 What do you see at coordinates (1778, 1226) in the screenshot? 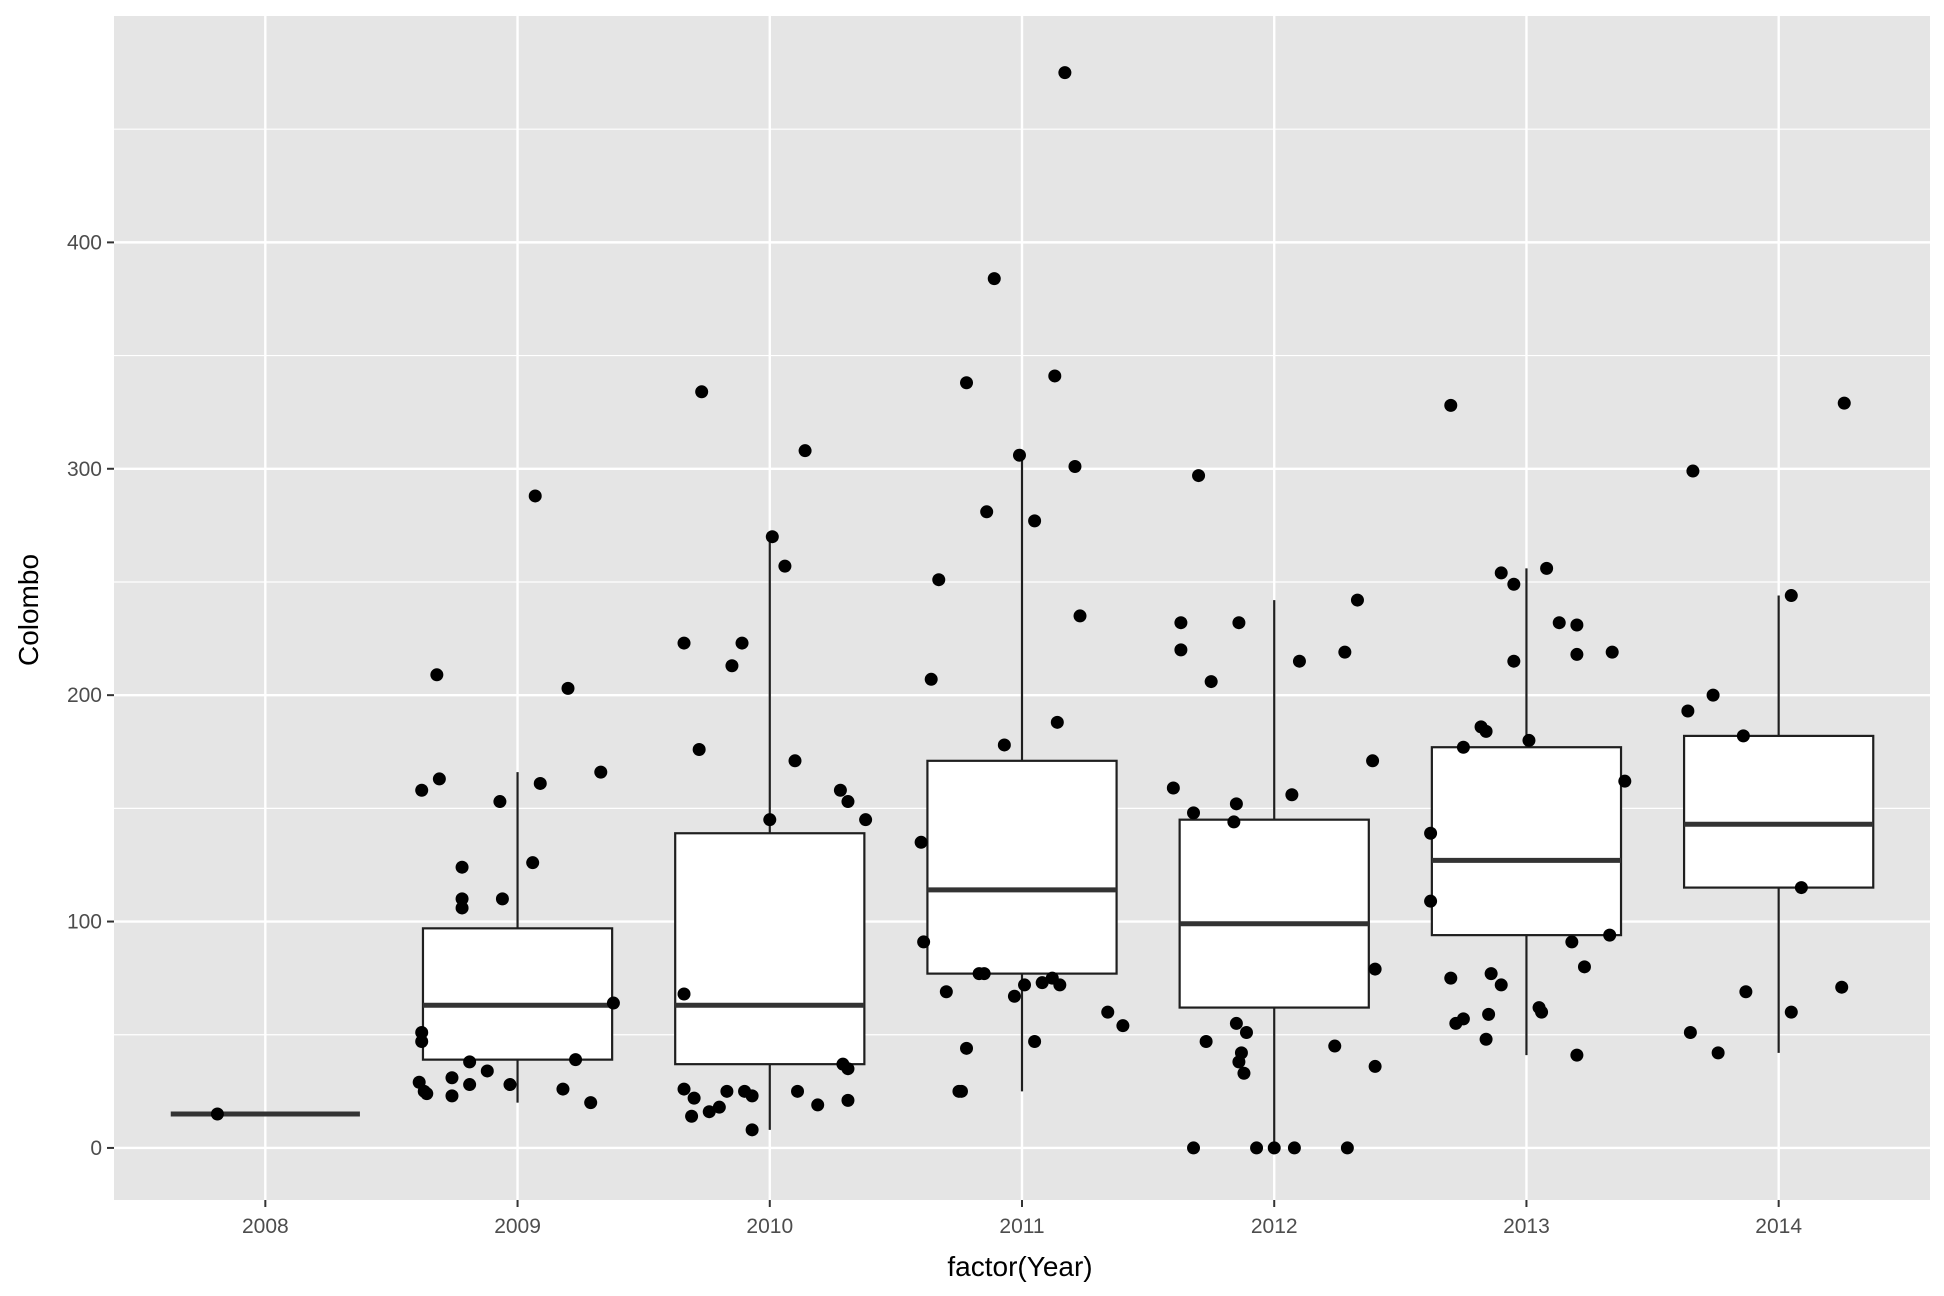
I see `x-tick-label: 2014` at bounding box center [1778, 1226].